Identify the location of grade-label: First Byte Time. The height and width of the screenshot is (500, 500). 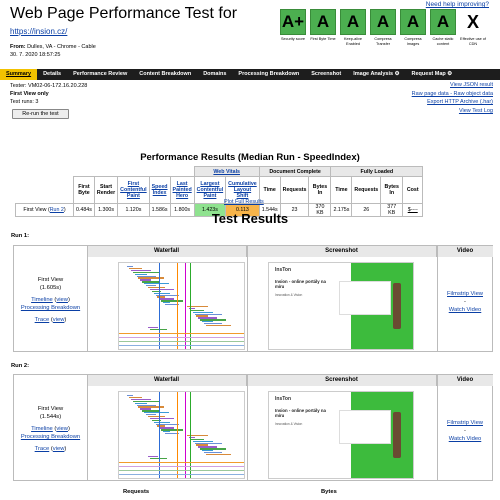
(323, 39).